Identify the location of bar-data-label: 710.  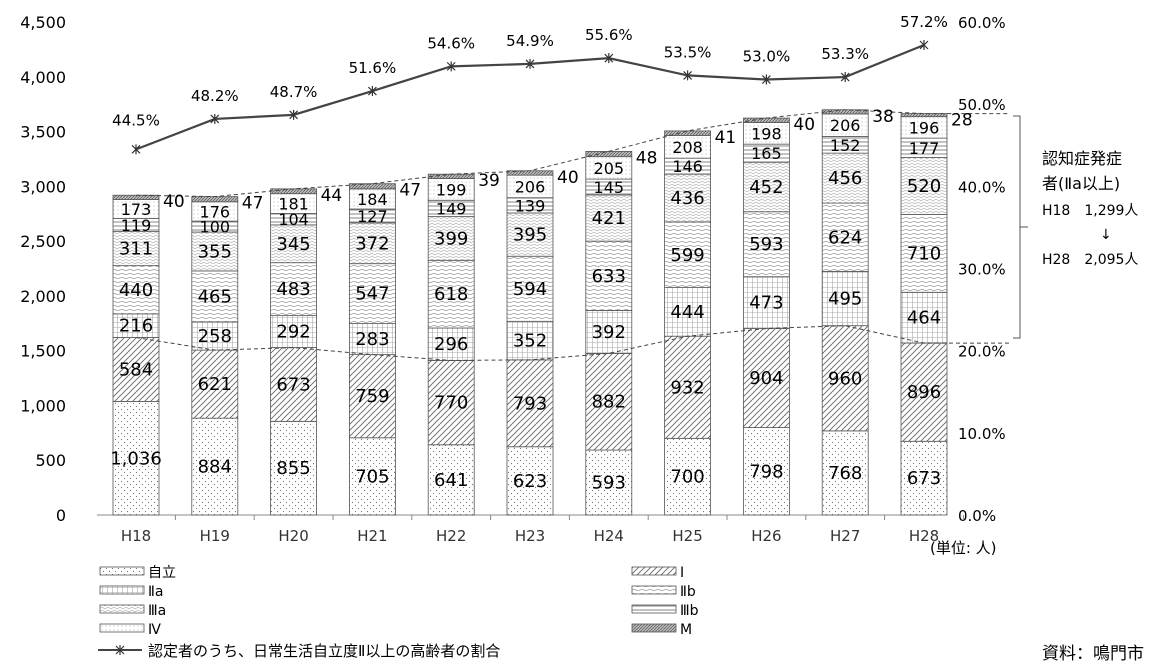
(924, 253).